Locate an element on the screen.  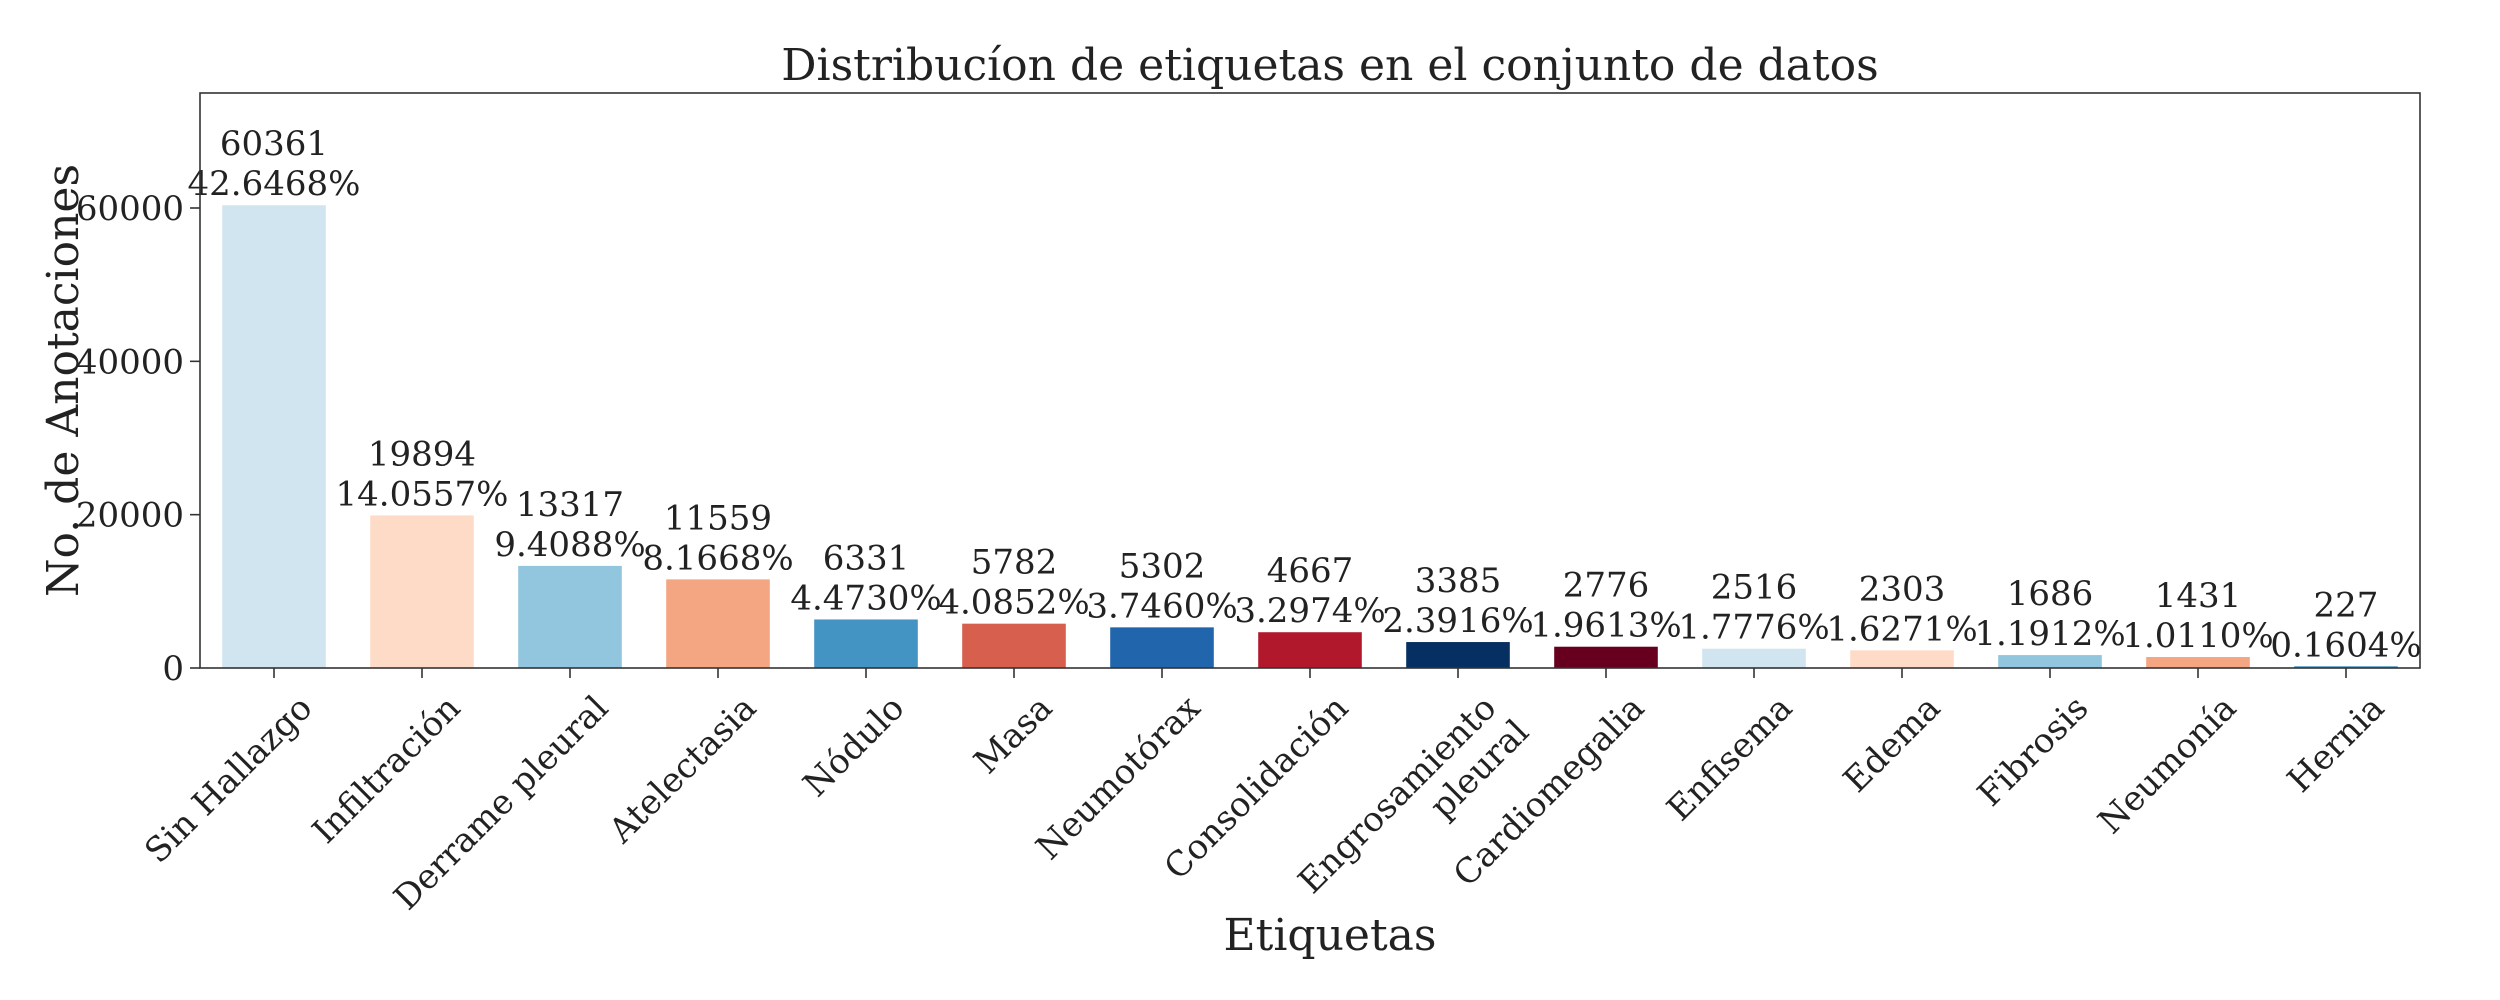
bar-percentage-label: 3.7460% is located at coordinates (1161, 606).